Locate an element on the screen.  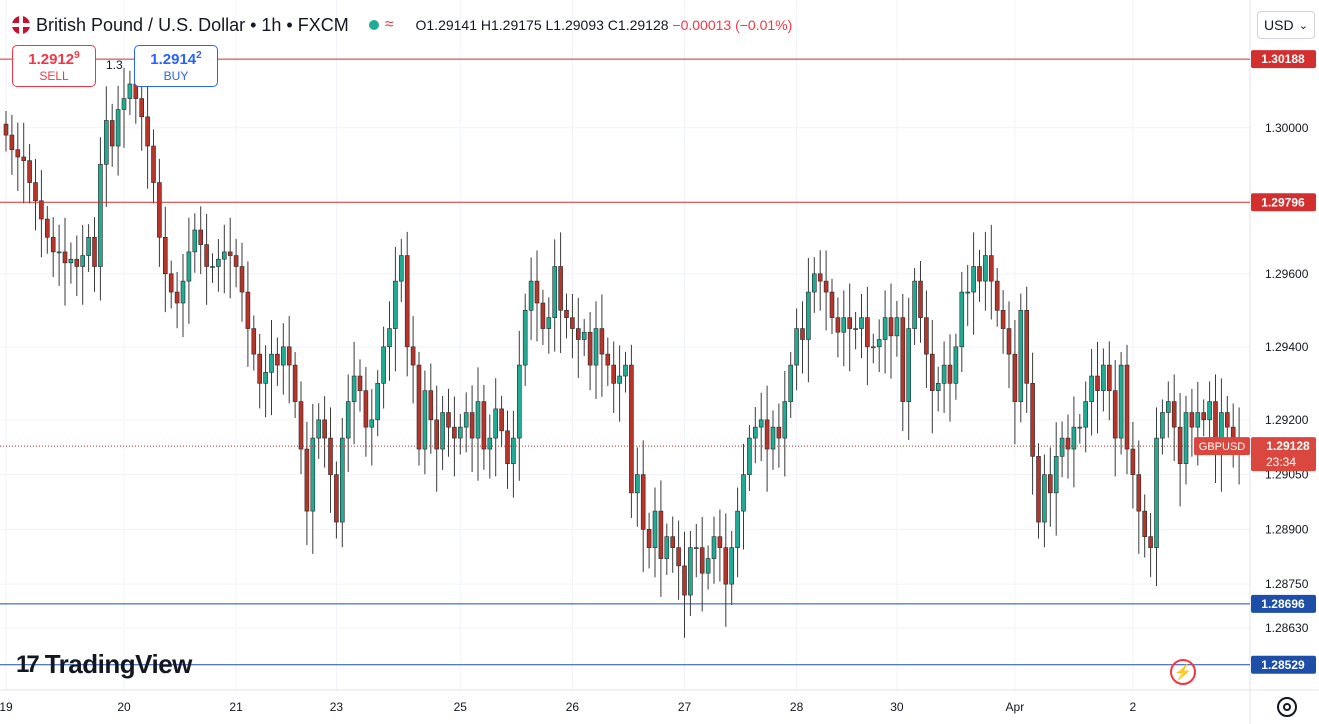
resistance-label: 1.30188 is located at coordinates (1283, 59).